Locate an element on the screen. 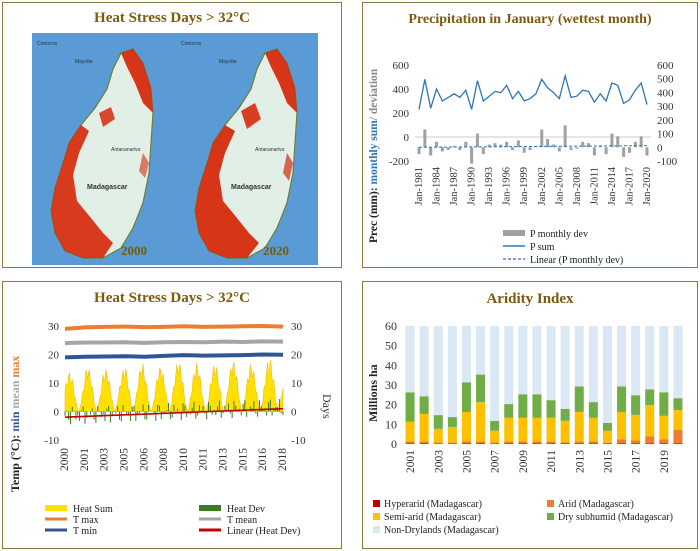  y-tick: 10 is located at coordinates (391, 424).